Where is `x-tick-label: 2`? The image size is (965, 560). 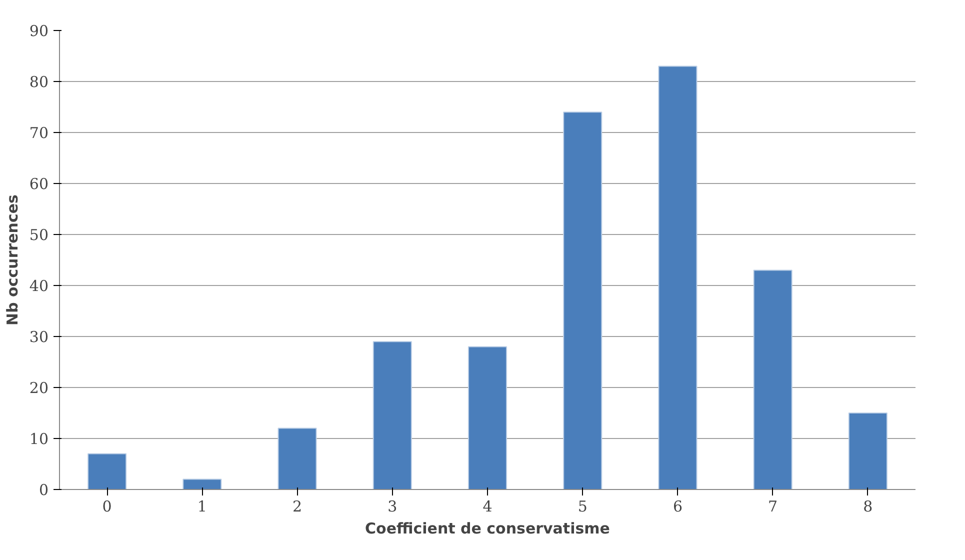
x-tick-label: 2 is located at coordinates (297, 507).